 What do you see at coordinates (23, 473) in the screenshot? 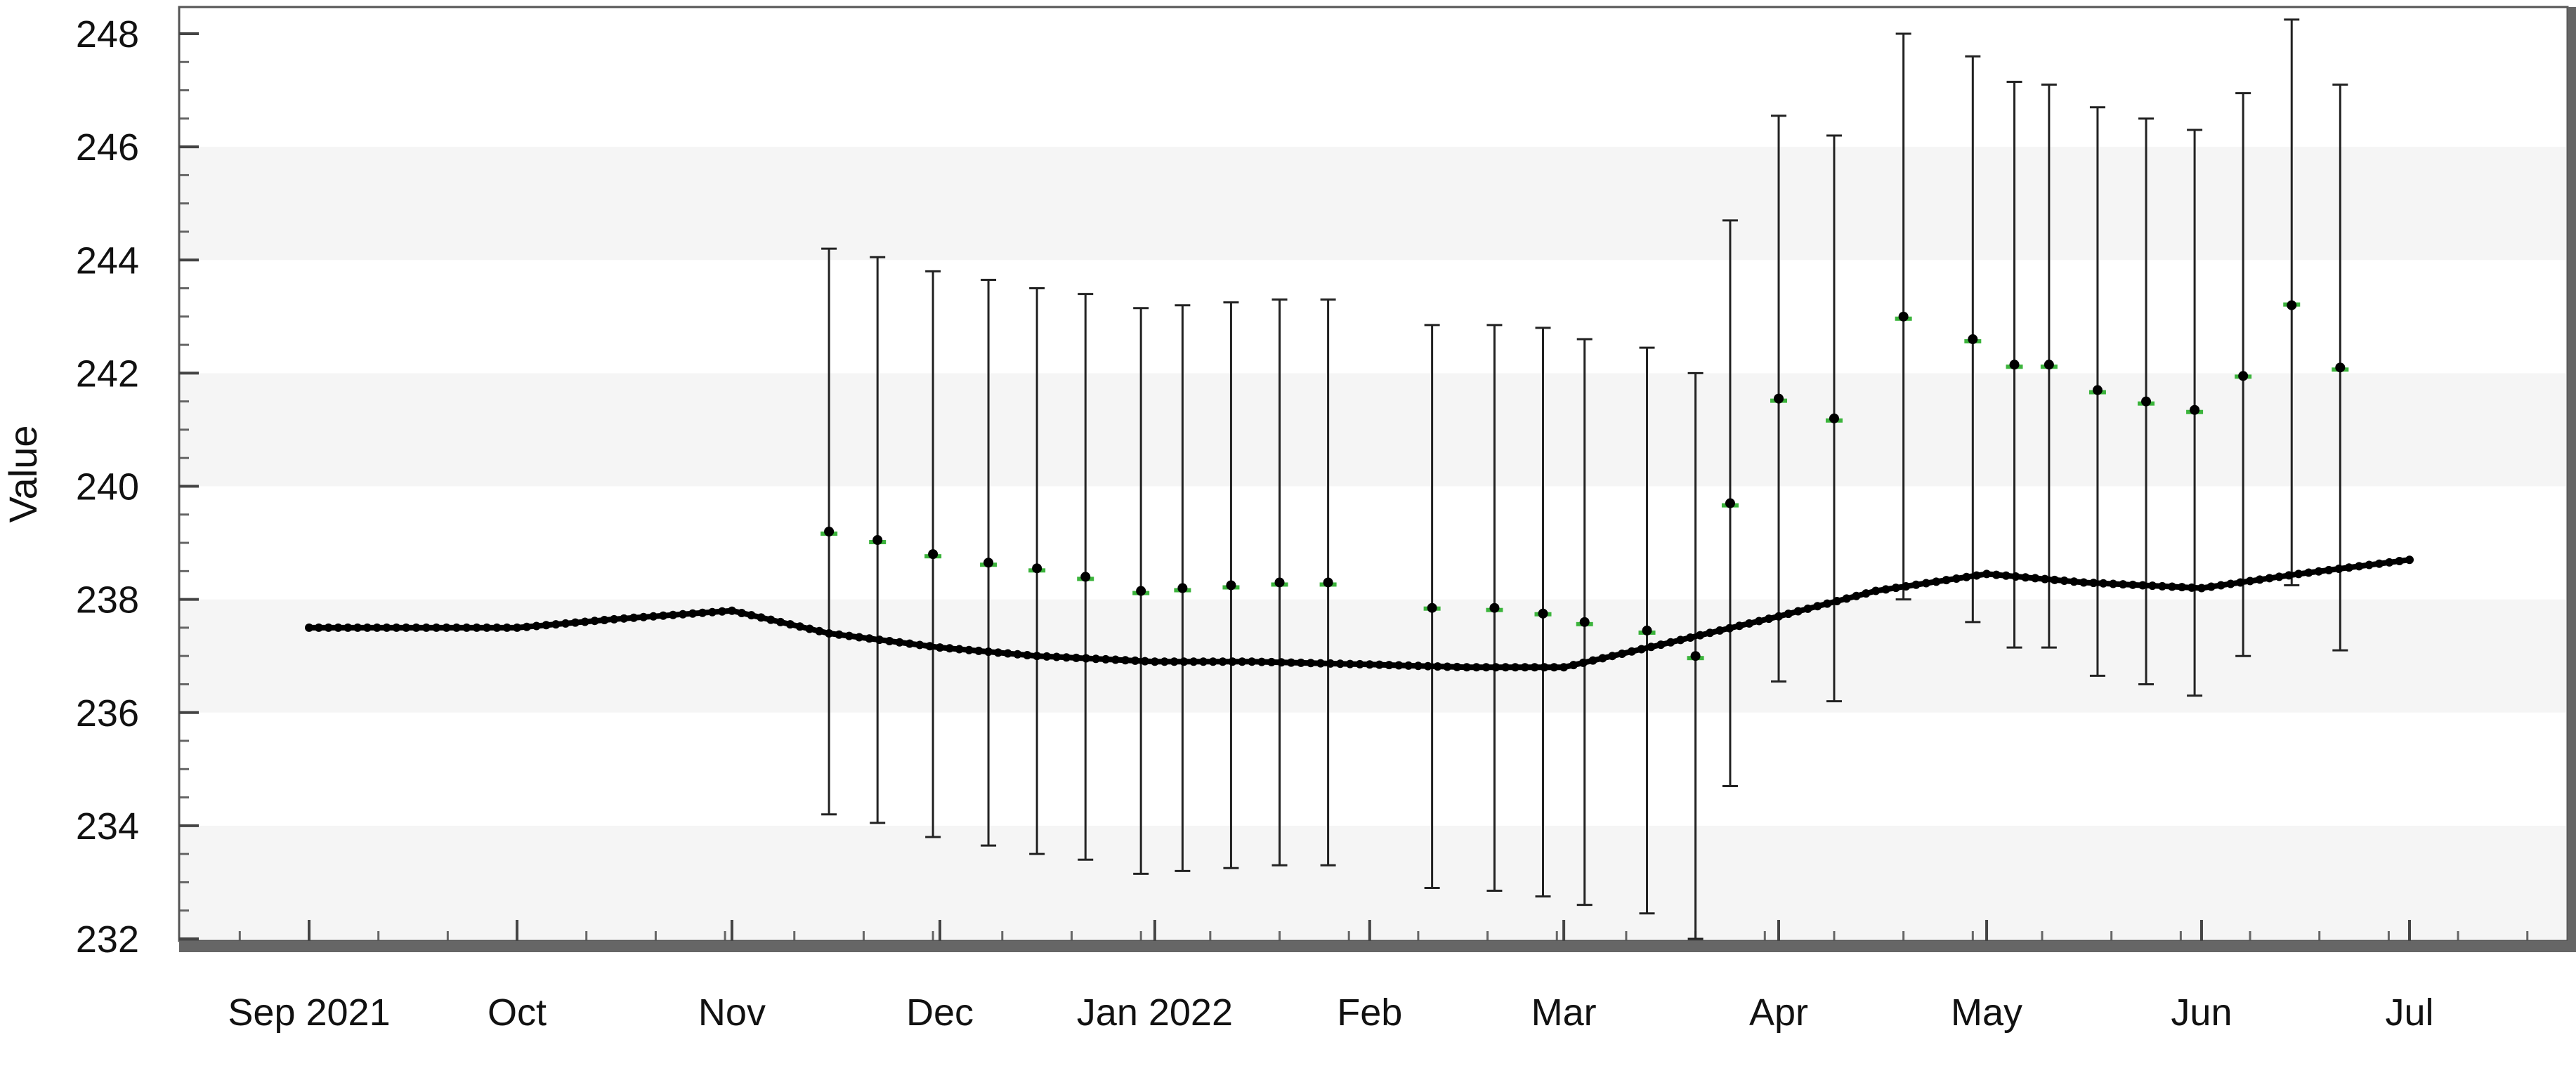
I see `y-axis-title: Value` at bounding box center [23, 473].